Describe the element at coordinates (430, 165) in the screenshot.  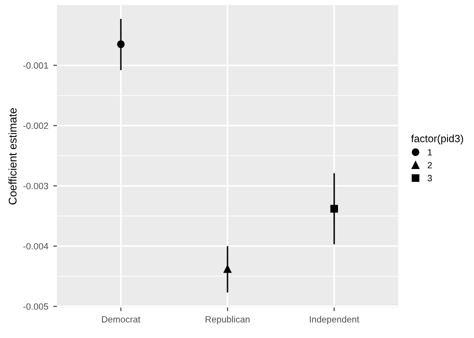
I see `legend-label: 2` at that location.